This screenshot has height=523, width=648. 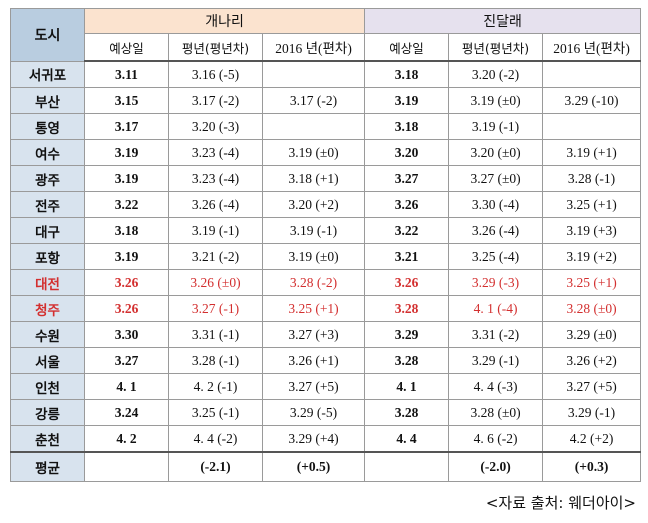 What do you see at coordinates (592, 334) in the screenshot?
I see `cell-azalea-2016: 3.29 (±0)` at bounding box center [592, 334].